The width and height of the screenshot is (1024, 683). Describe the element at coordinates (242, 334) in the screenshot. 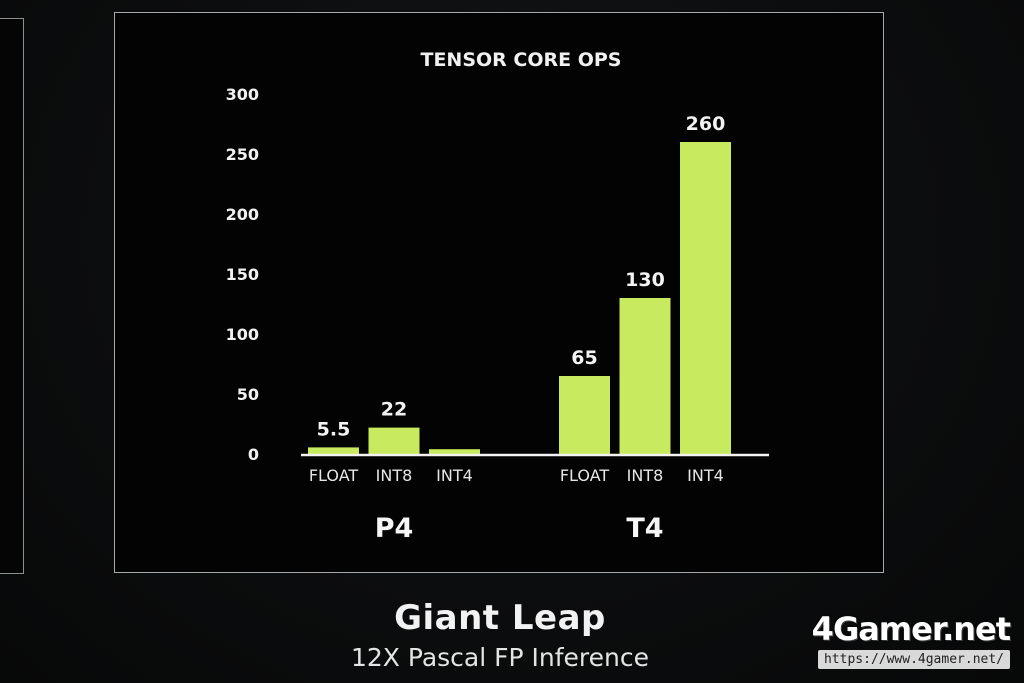

I see `y-tick-label: 100` at that location.